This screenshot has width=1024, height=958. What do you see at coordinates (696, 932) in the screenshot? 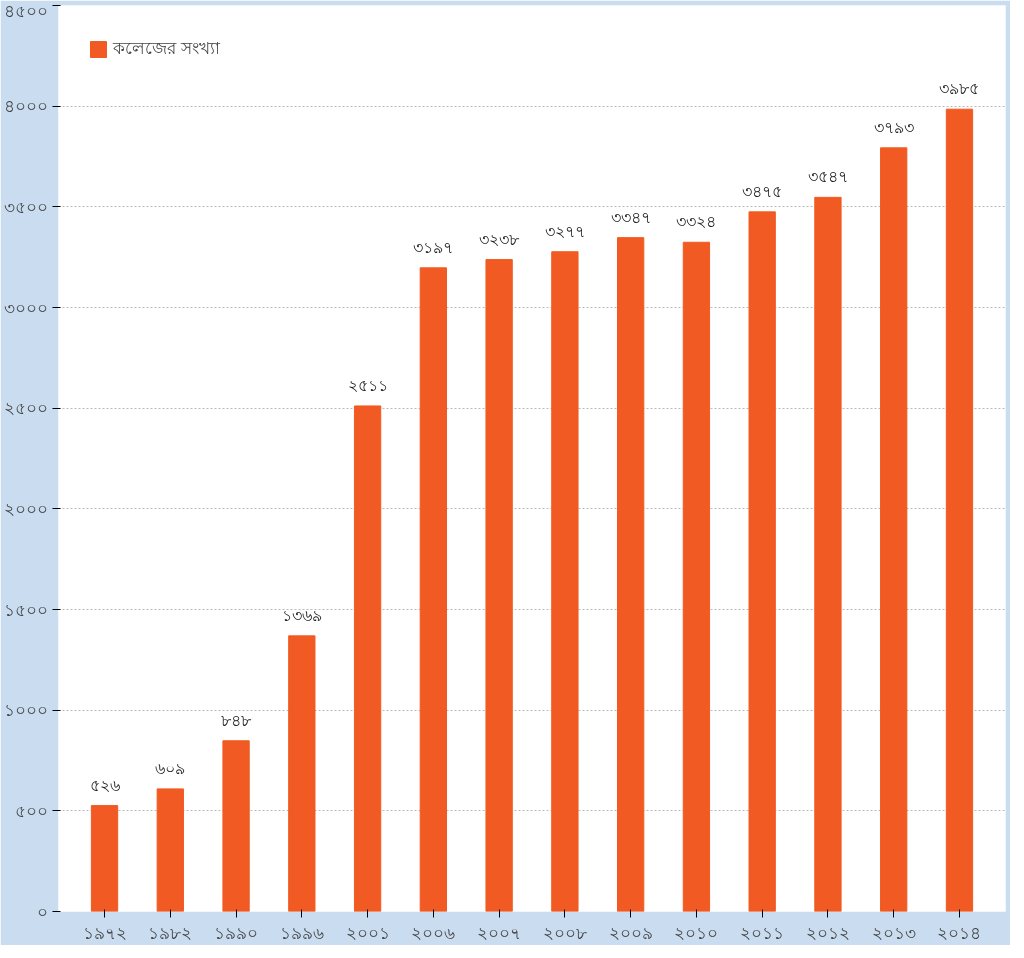
I see `x-tick-label: ২০১০` at bounding box center [696, 932].